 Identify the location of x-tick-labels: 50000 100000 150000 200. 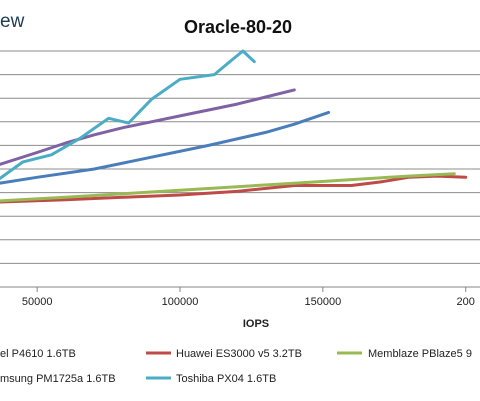
(248, 302).